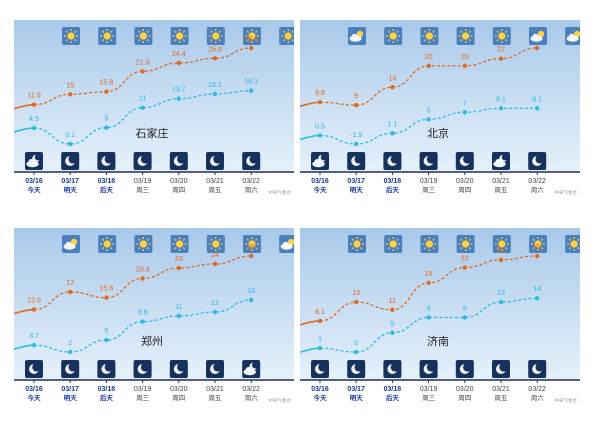 The image size is (600, 423). I want to click on high-temp-data-label: 23, so click(179, 258).